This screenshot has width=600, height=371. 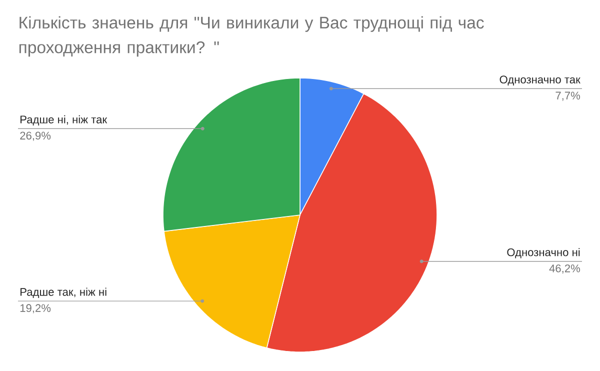 I want to click on slice-label: Однозначно ні, so click(x=543, y=253).